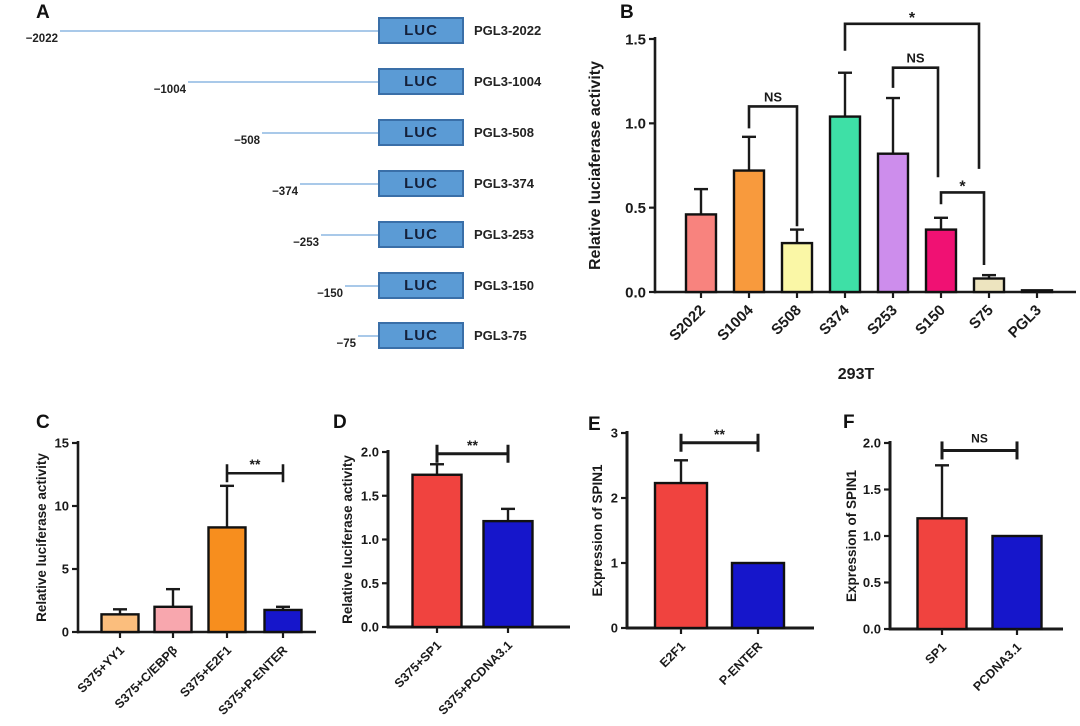 This screenshot has width=1080, height=726. I want to click on category-label-SP1: SP1, so click(936, 653).